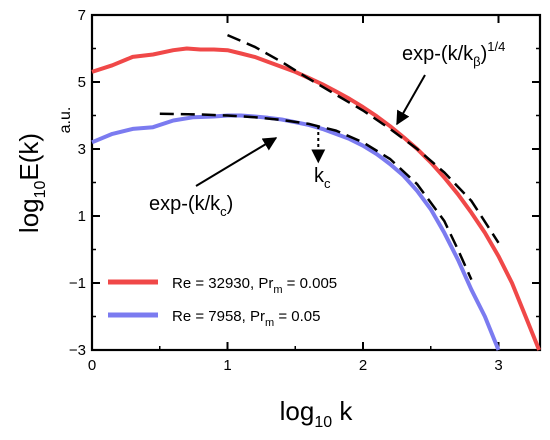  What do you see at coordinates (317, 413) in the screenshot?
I see `x-axis-title: log10 k` at bounding box center [317, 413].